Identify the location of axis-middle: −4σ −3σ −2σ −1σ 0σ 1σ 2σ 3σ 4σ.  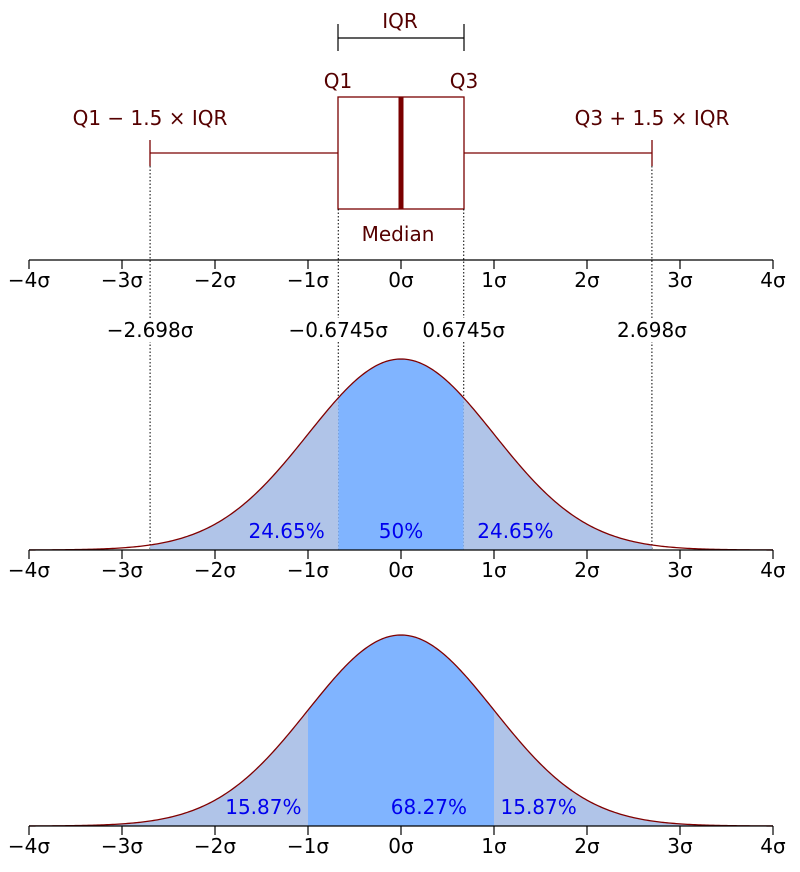
(397, 565).